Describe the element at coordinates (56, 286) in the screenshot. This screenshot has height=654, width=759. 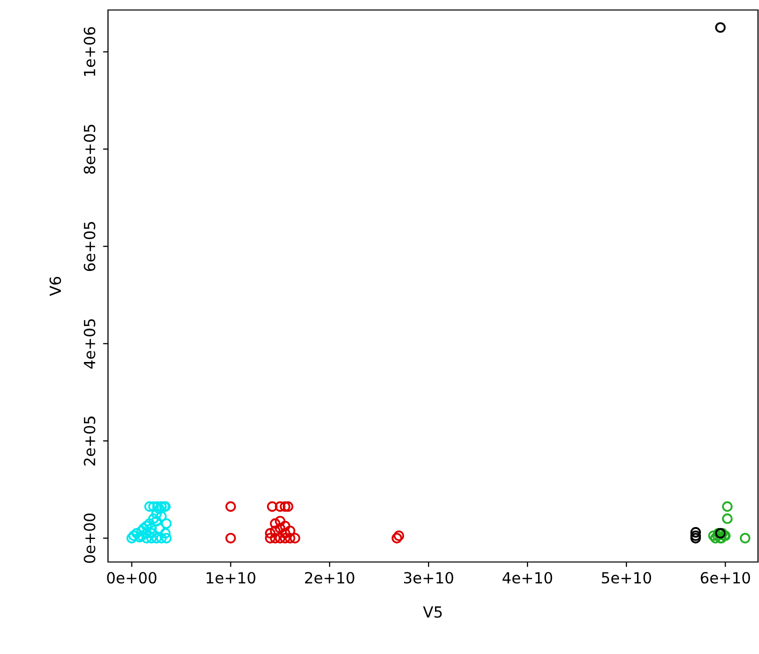
I see `y-axis-title: V6` at that location.